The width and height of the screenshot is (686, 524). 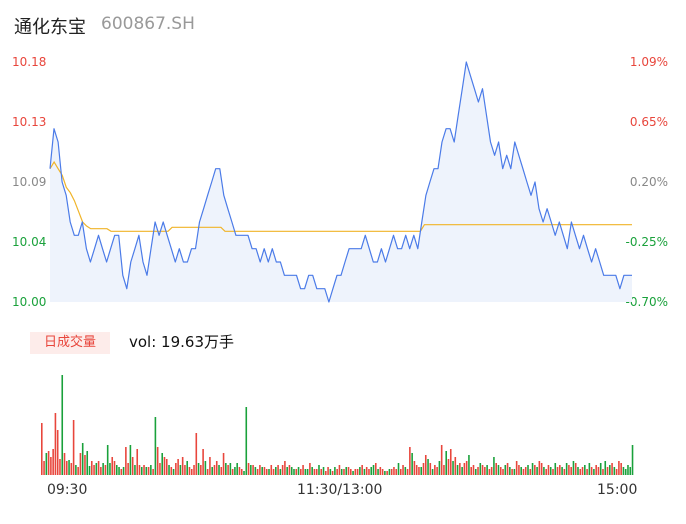 What do you see at coordinates (646, 302) in the screenshot?
I see `pct-tick-5: -0.70%` at bounding box center [646, 302].